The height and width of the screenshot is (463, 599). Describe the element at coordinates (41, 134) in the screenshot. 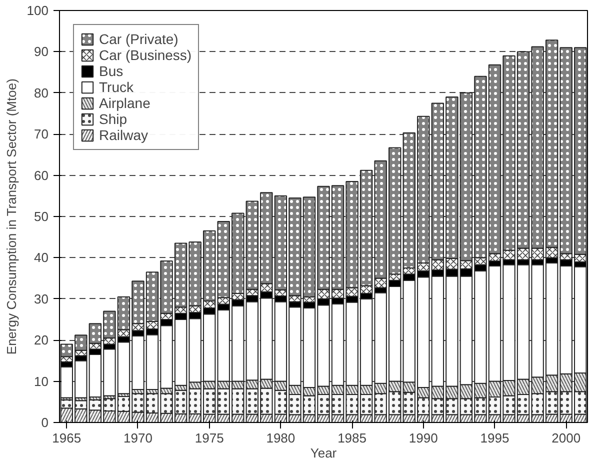

I see `y-tick-label: 70` at that location.